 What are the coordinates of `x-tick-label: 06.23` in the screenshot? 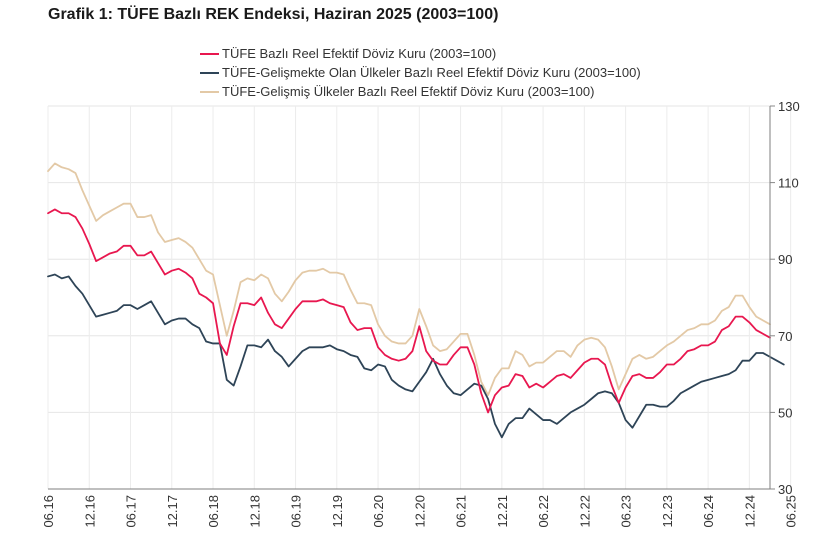 It's located at (626, 511).